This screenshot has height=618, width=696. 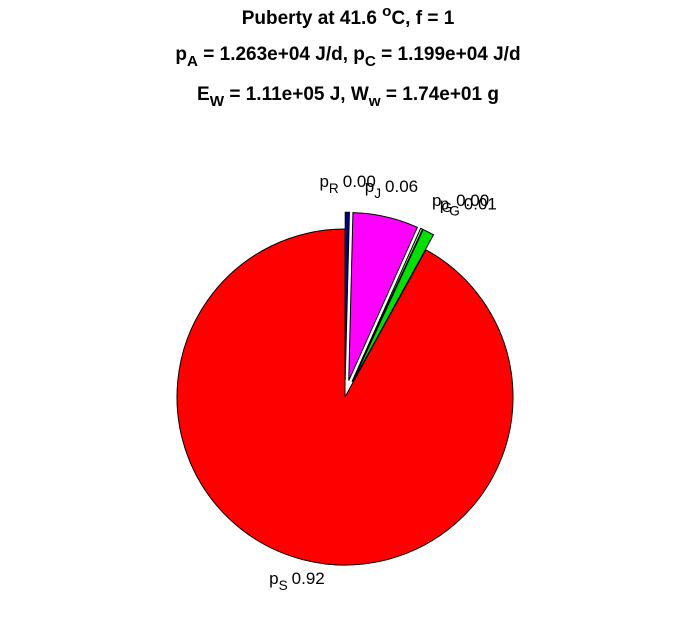 I want to click on slice-label: pJ 0.06, so click(x=391, y=189).